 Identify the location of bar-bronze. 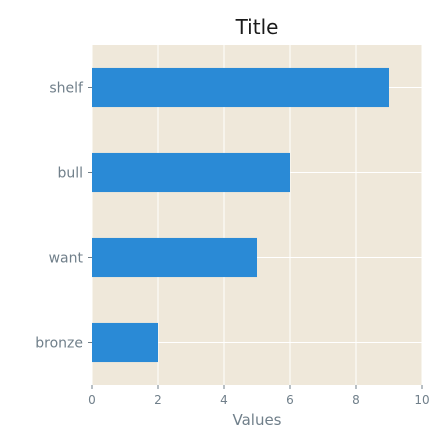
(125, 342).